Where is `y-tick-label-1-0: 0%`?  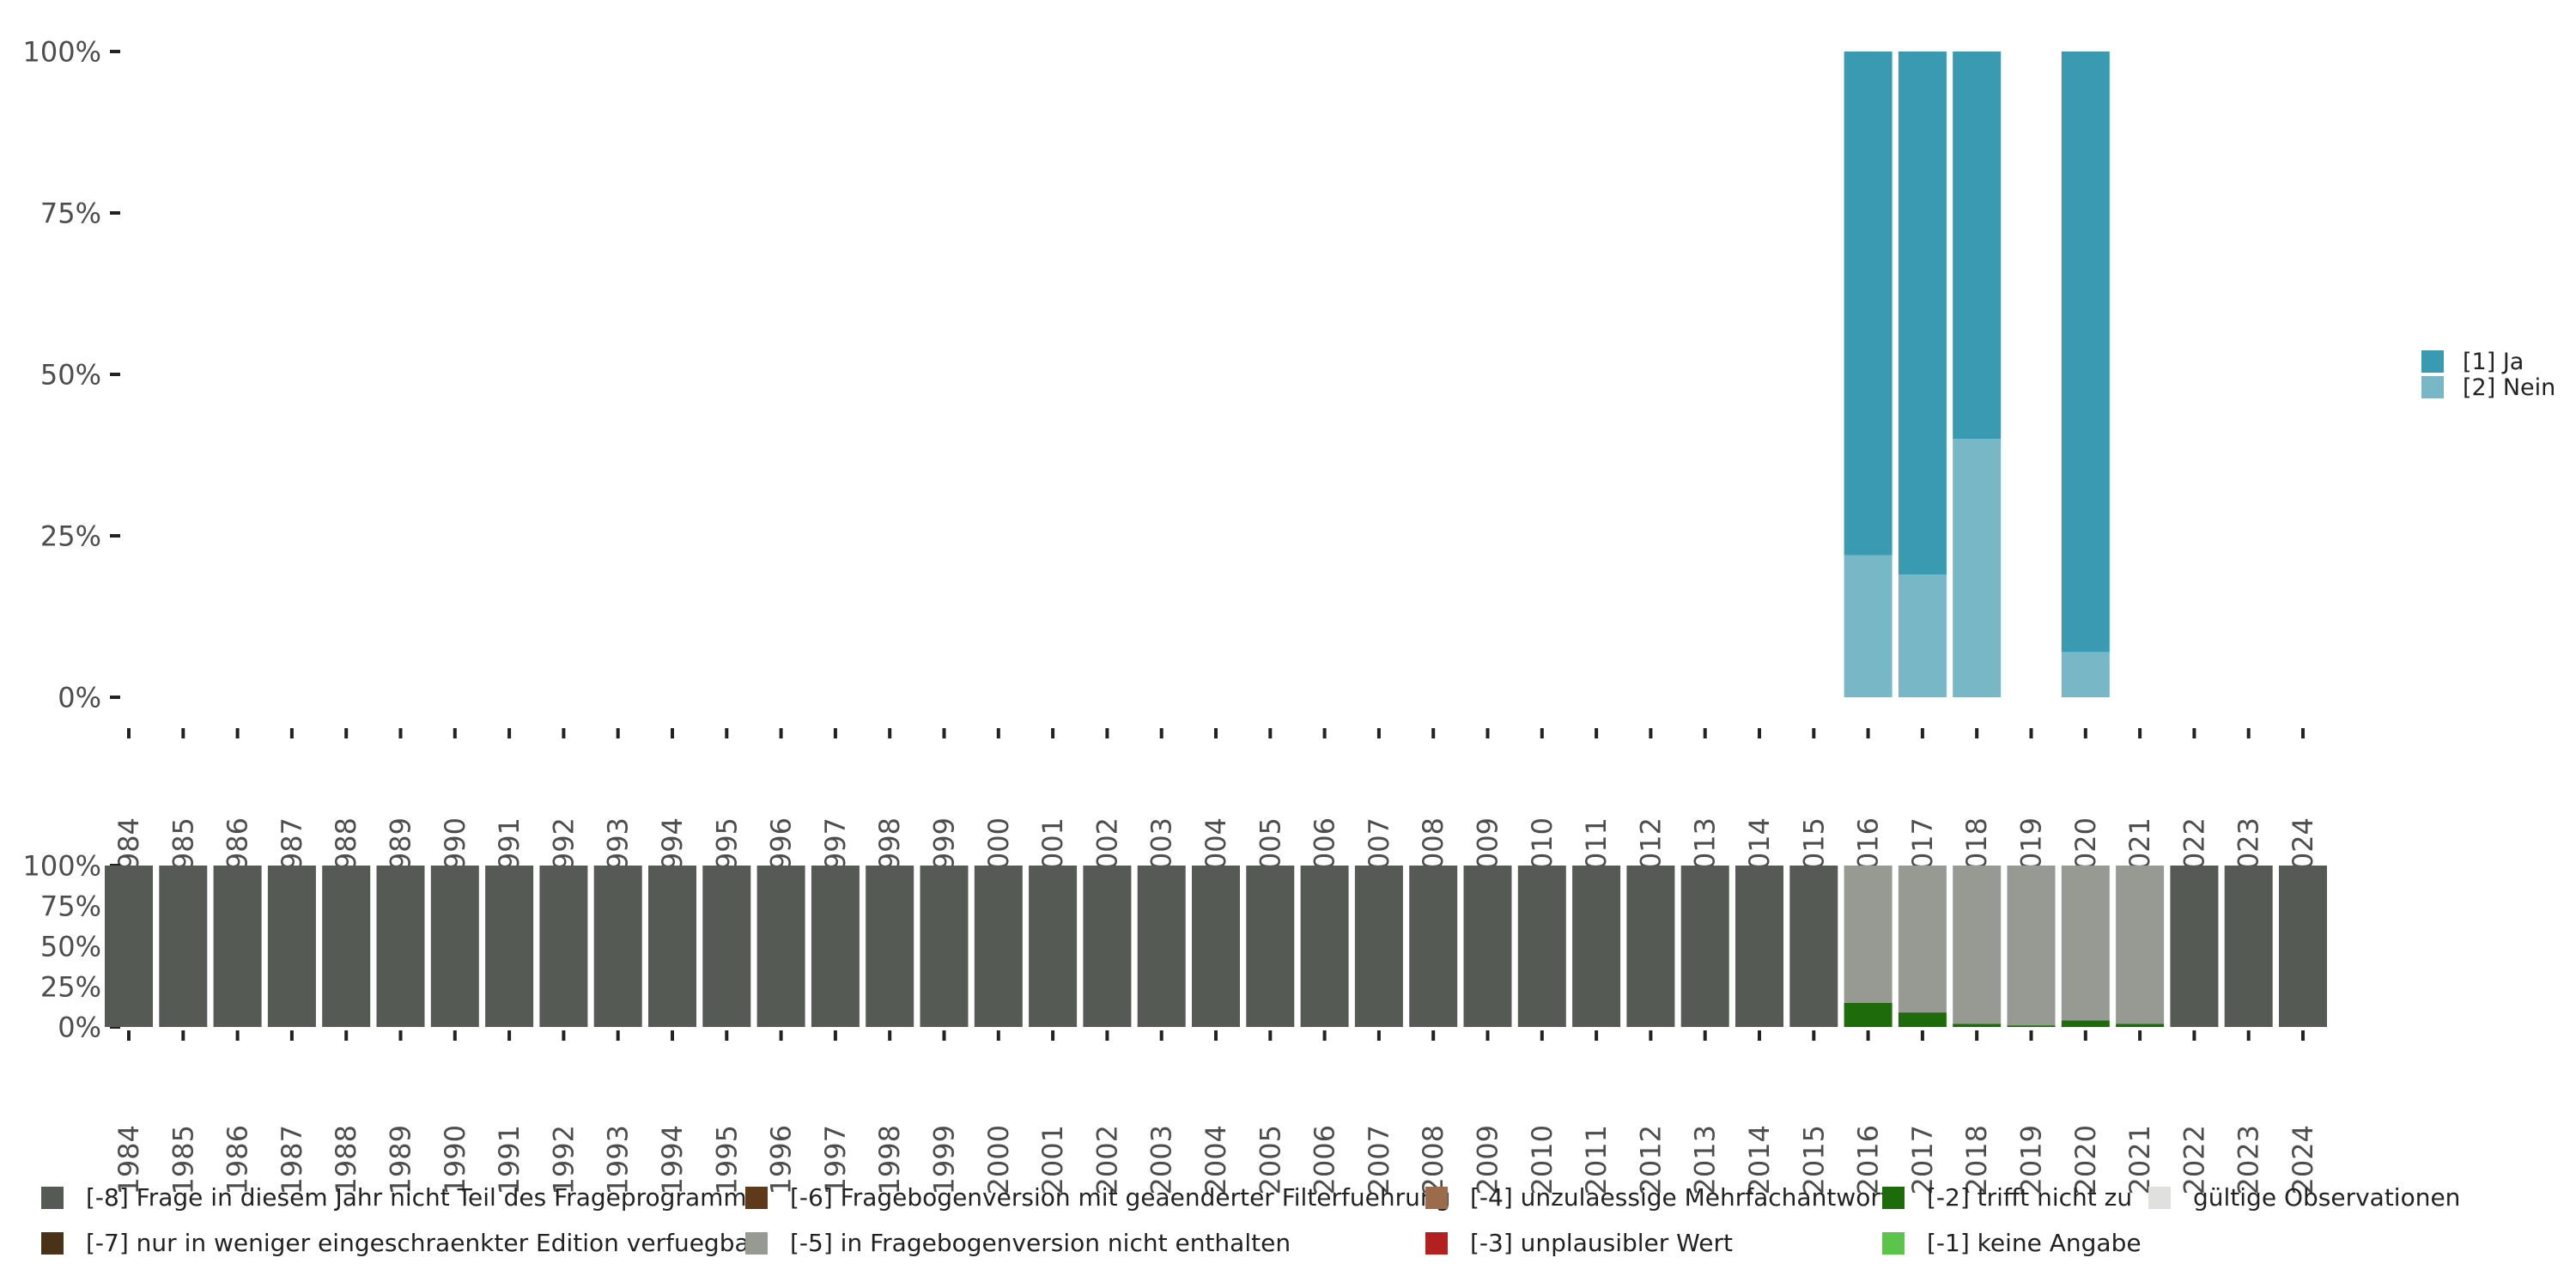 y-tick-label-1-0: 0% is located at coordinates (79, 1028).